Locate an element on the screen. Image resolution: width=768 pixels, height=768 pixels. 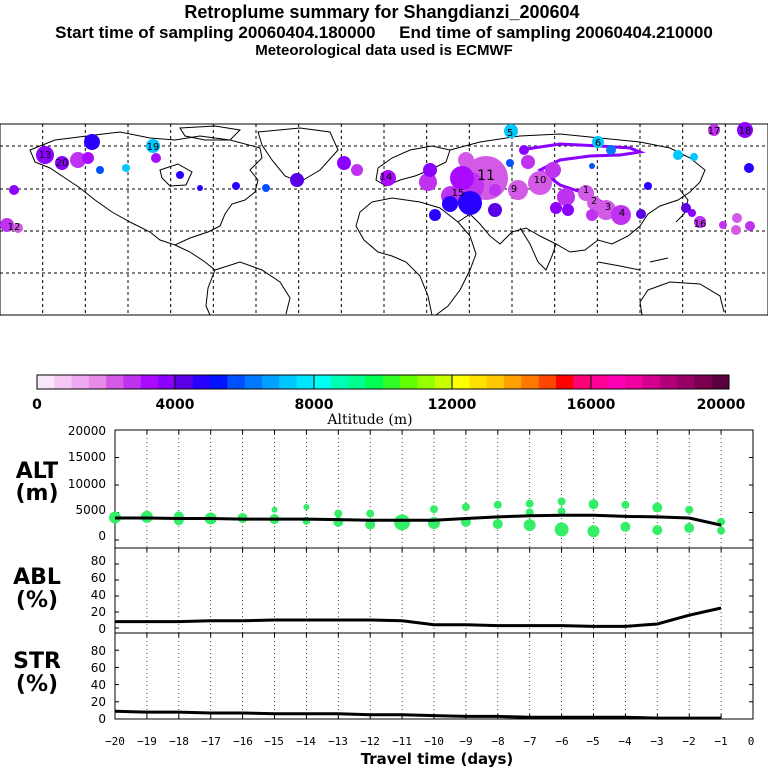
colorbar-cells is located at coordinates (383, 382).